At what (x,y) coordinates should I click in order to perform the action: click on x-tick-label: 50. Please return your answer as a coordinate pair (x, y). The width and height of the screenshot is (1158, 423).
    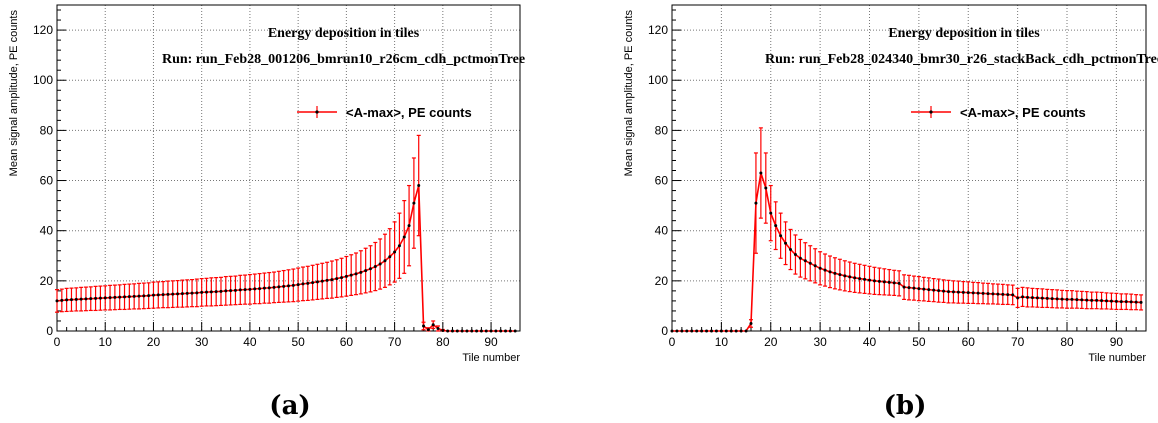
    Looking at the image, I should click on (298, 342).